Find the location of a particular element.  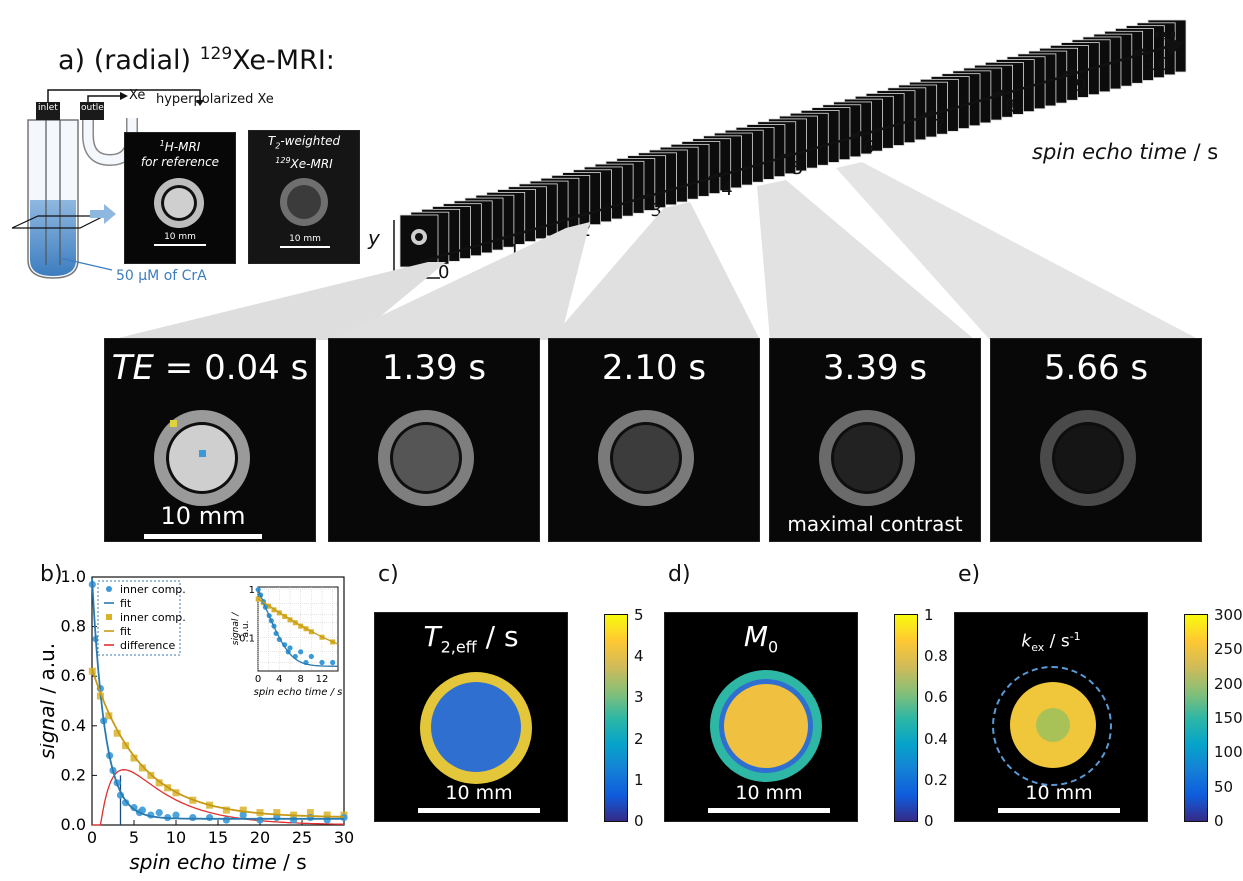

time-axis-unit: / s is located at coordinates (1206, 152).